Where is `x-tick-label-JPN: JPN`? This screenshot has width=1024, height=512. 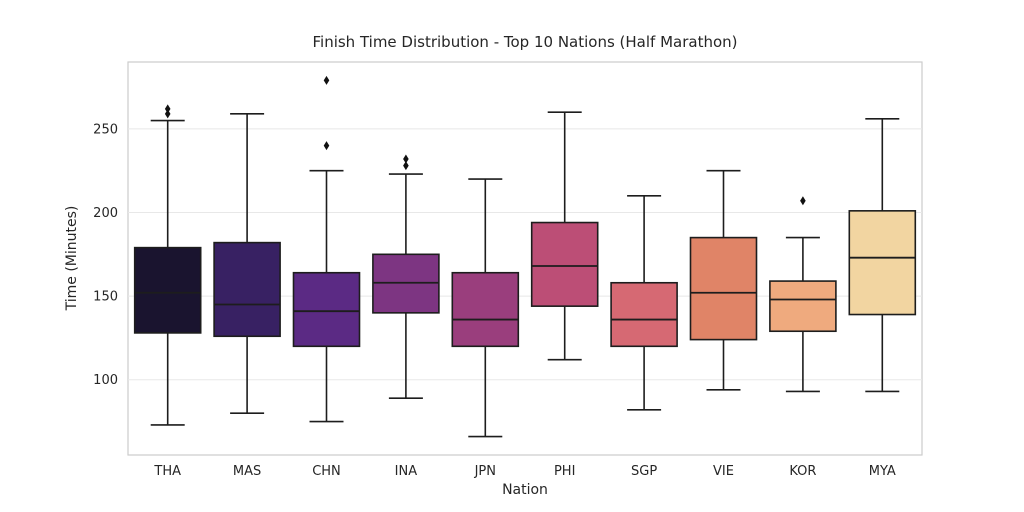 x-tick-label-JPN: JPN is located at coordinates (485, 471).